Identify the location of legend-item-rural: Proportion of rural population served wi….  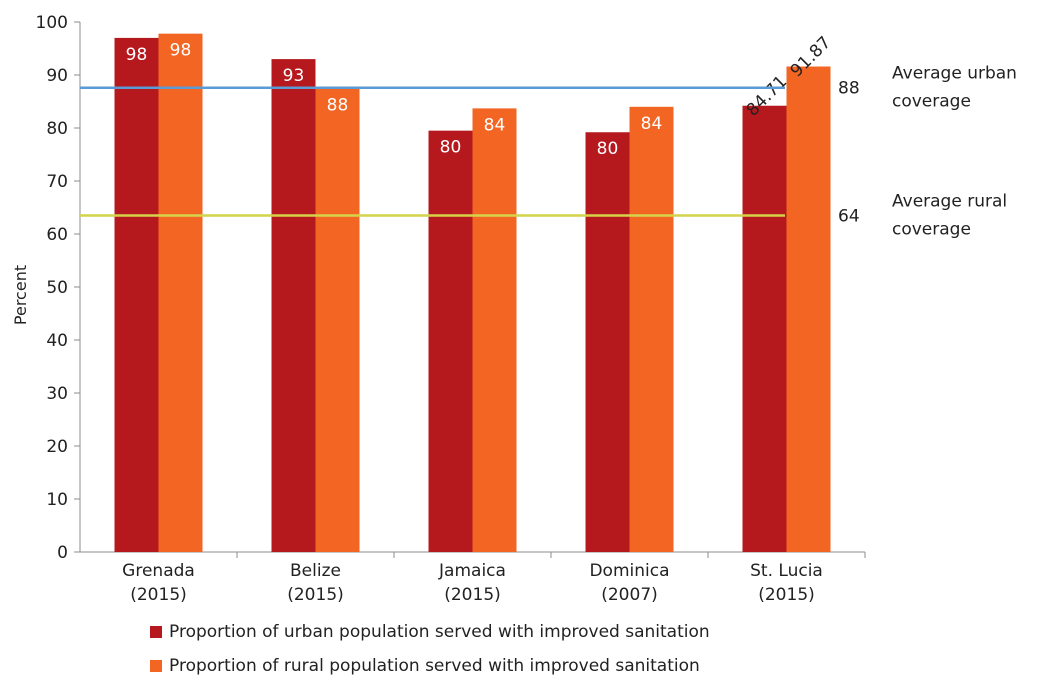
(430, 666).